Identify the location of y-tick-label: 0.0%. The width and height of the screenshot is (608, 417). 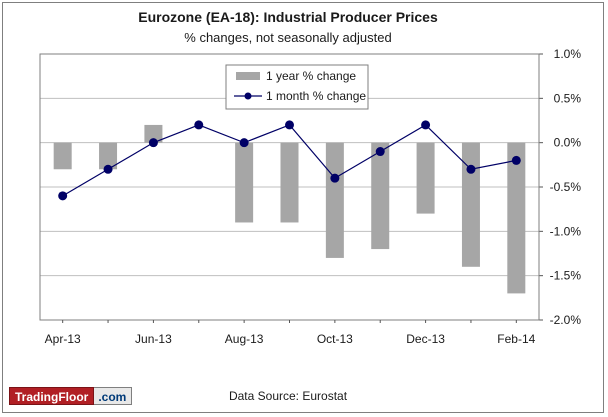
(568, 143).